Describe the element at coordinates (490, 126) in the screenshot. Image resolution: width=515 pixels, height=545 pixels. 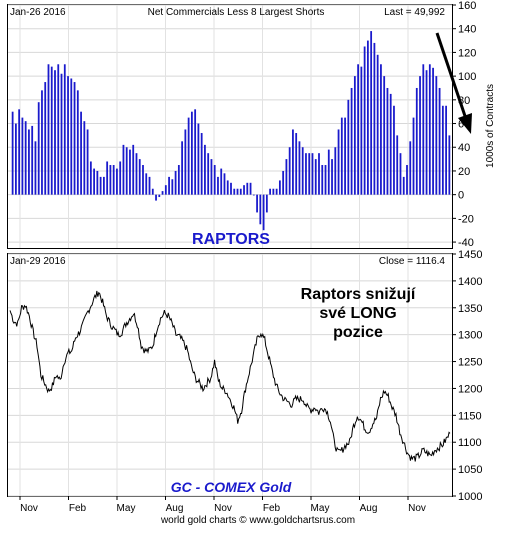
I see `top-y-axis-label: 1000s of Contracts` at that location.